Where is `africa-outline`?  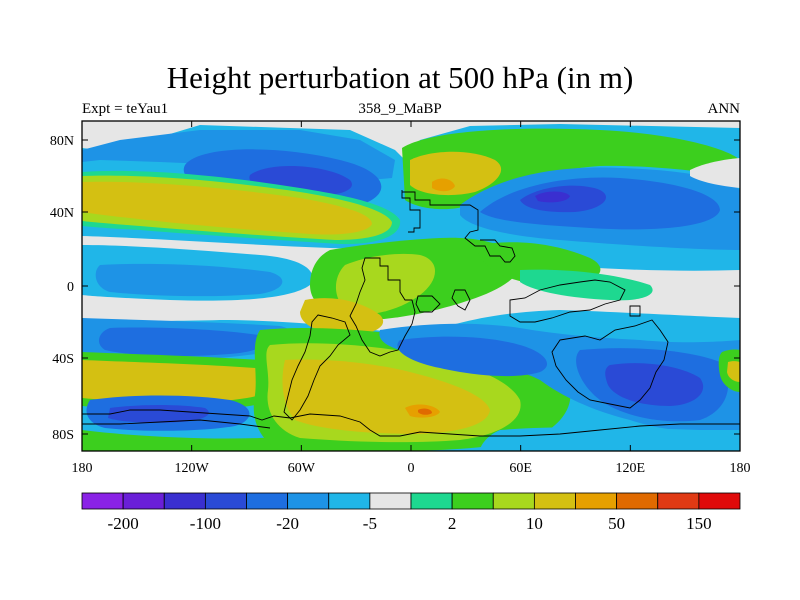 africa-outline is located at coordinates (382, 307).